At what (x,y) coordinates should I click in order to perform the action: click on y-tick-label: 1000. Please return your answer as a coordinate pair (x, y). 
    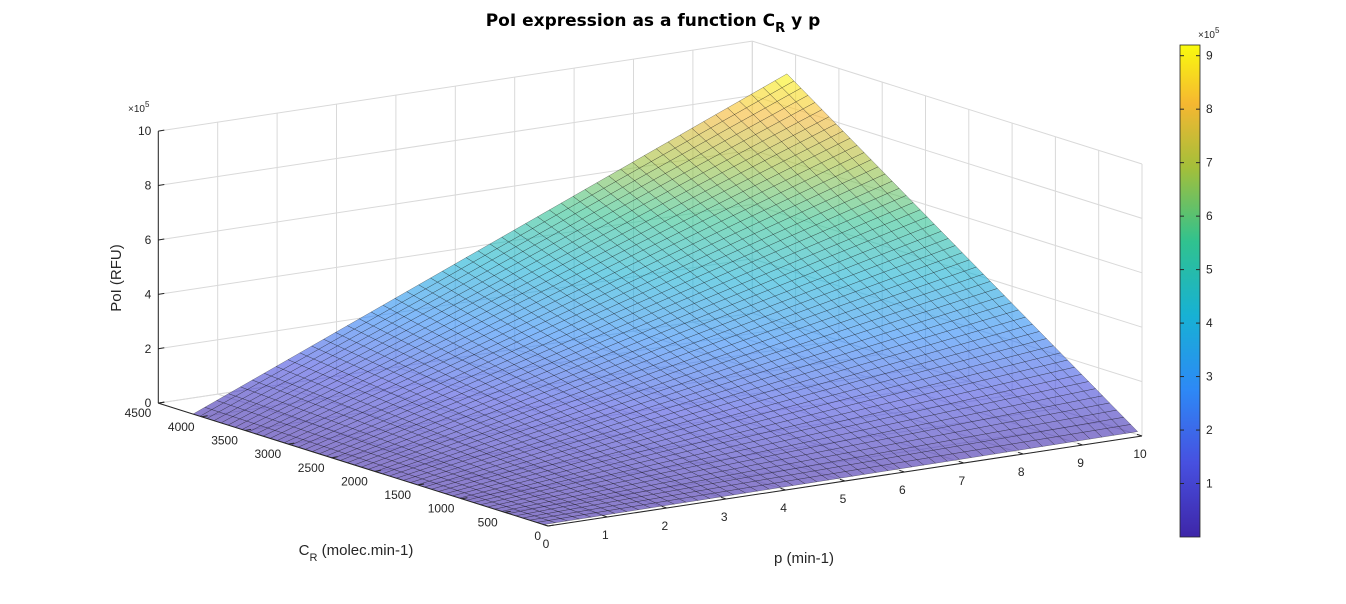
    Looking at the image, I should click on (441, 509).